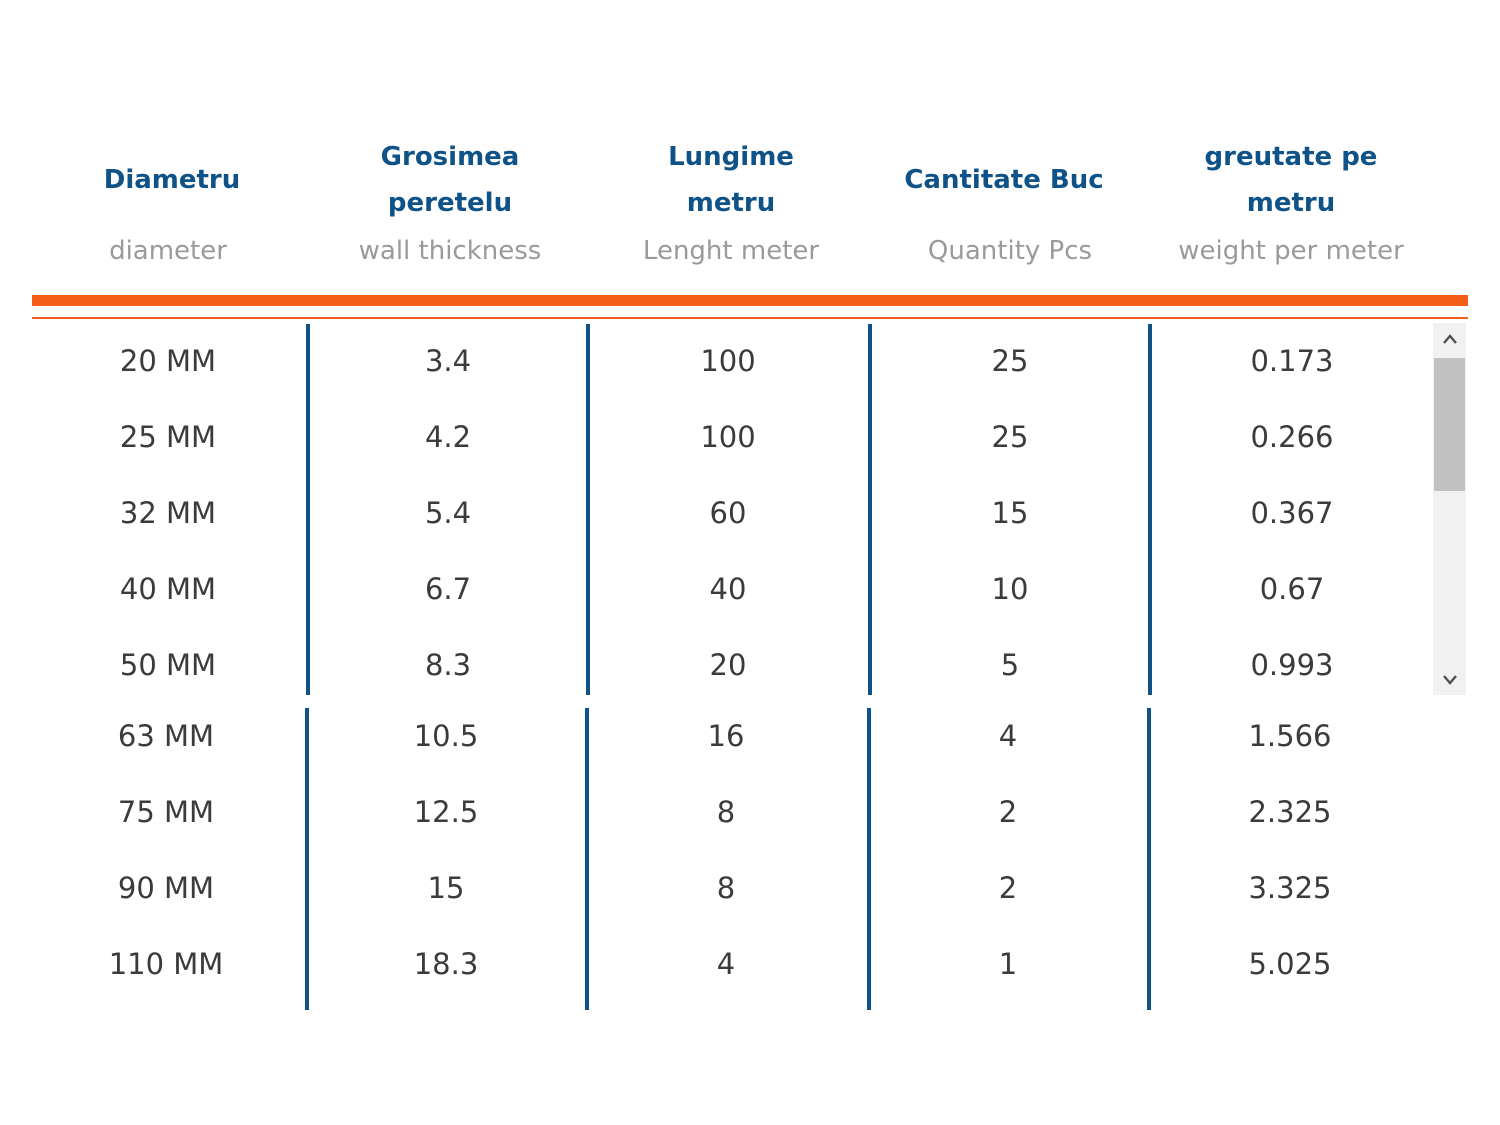  I want to click on cell-diameter: 110 MM, so click(166, 964).